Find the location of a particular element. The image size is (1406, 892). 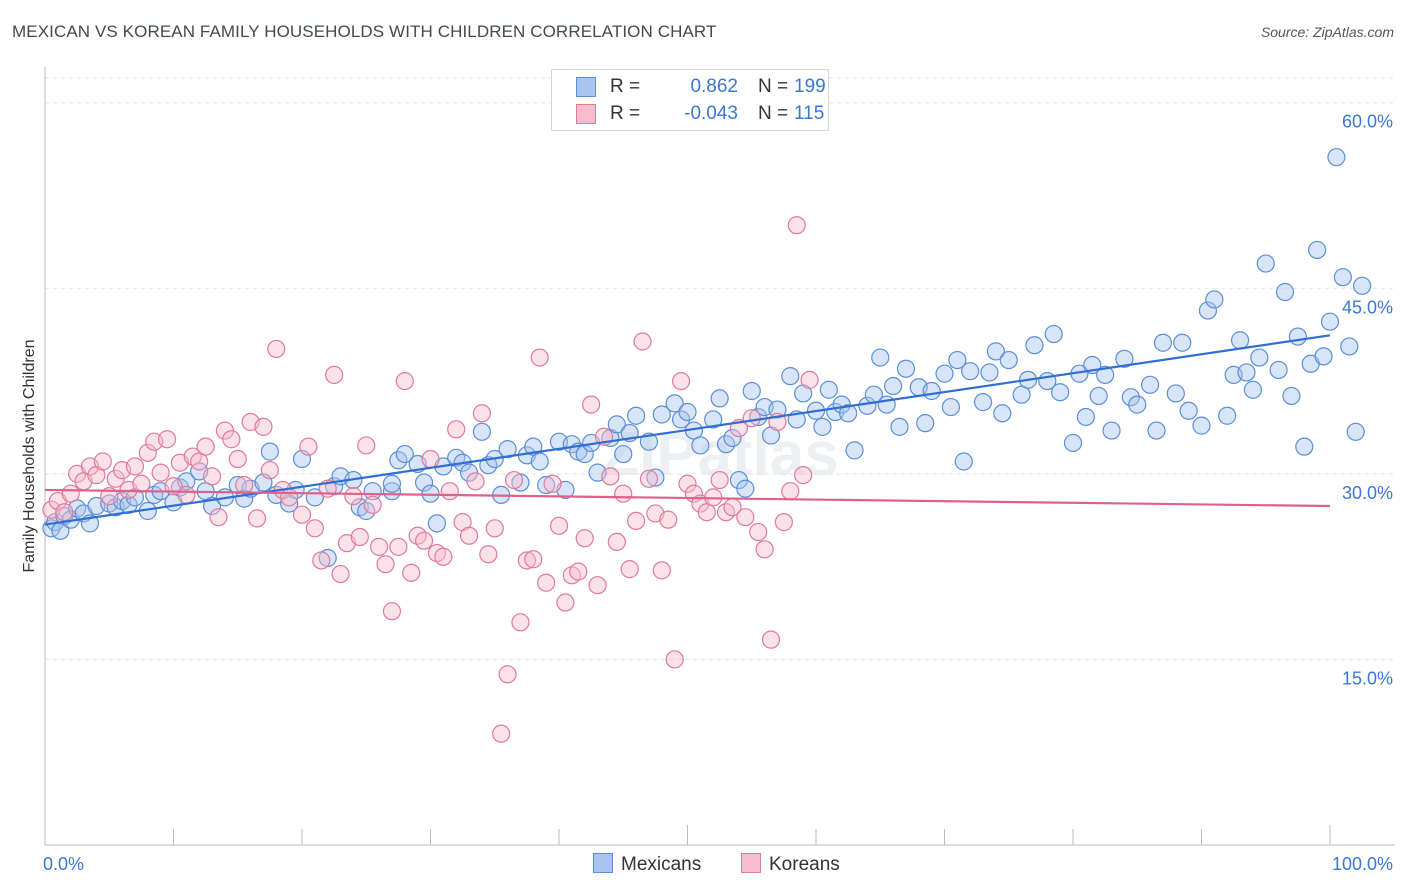

y-tick-label: 60.0% is located at coordinates (1367, 122).